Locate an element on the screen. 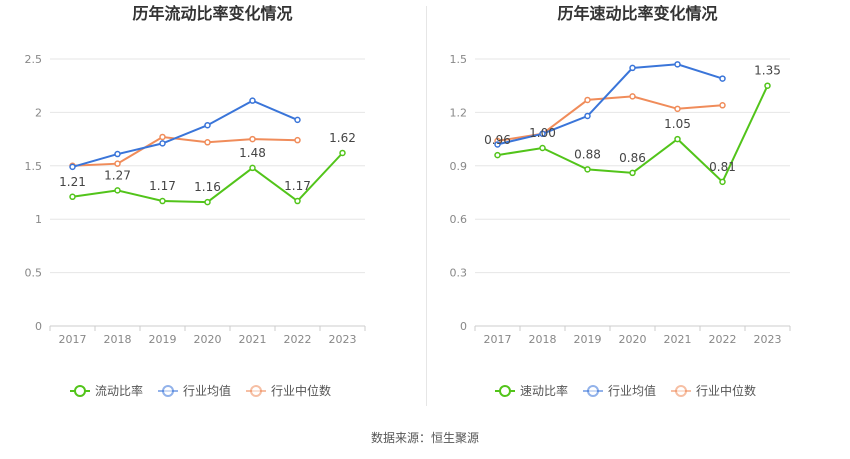 This screenshot has width=850, height=459. data-label: 1.21 is located at coordinates (72, 182).